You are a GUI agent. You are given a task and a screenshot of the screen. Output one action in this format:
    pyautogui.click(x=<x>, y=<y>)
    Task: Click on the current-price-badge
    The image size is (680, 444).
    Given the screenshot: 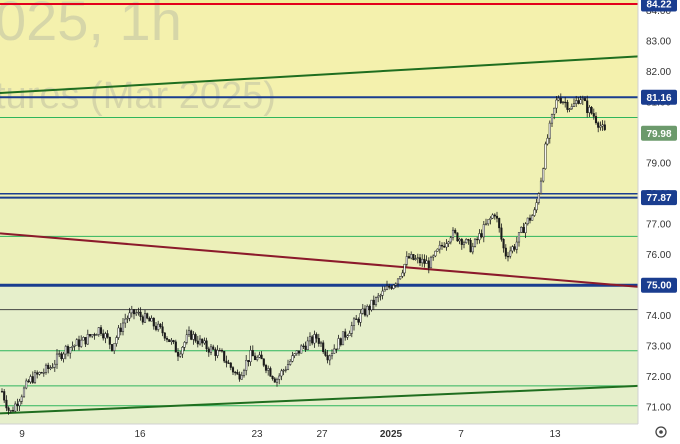 What is the action you would take?
    pyautogui.click(x=659, y=133)
    